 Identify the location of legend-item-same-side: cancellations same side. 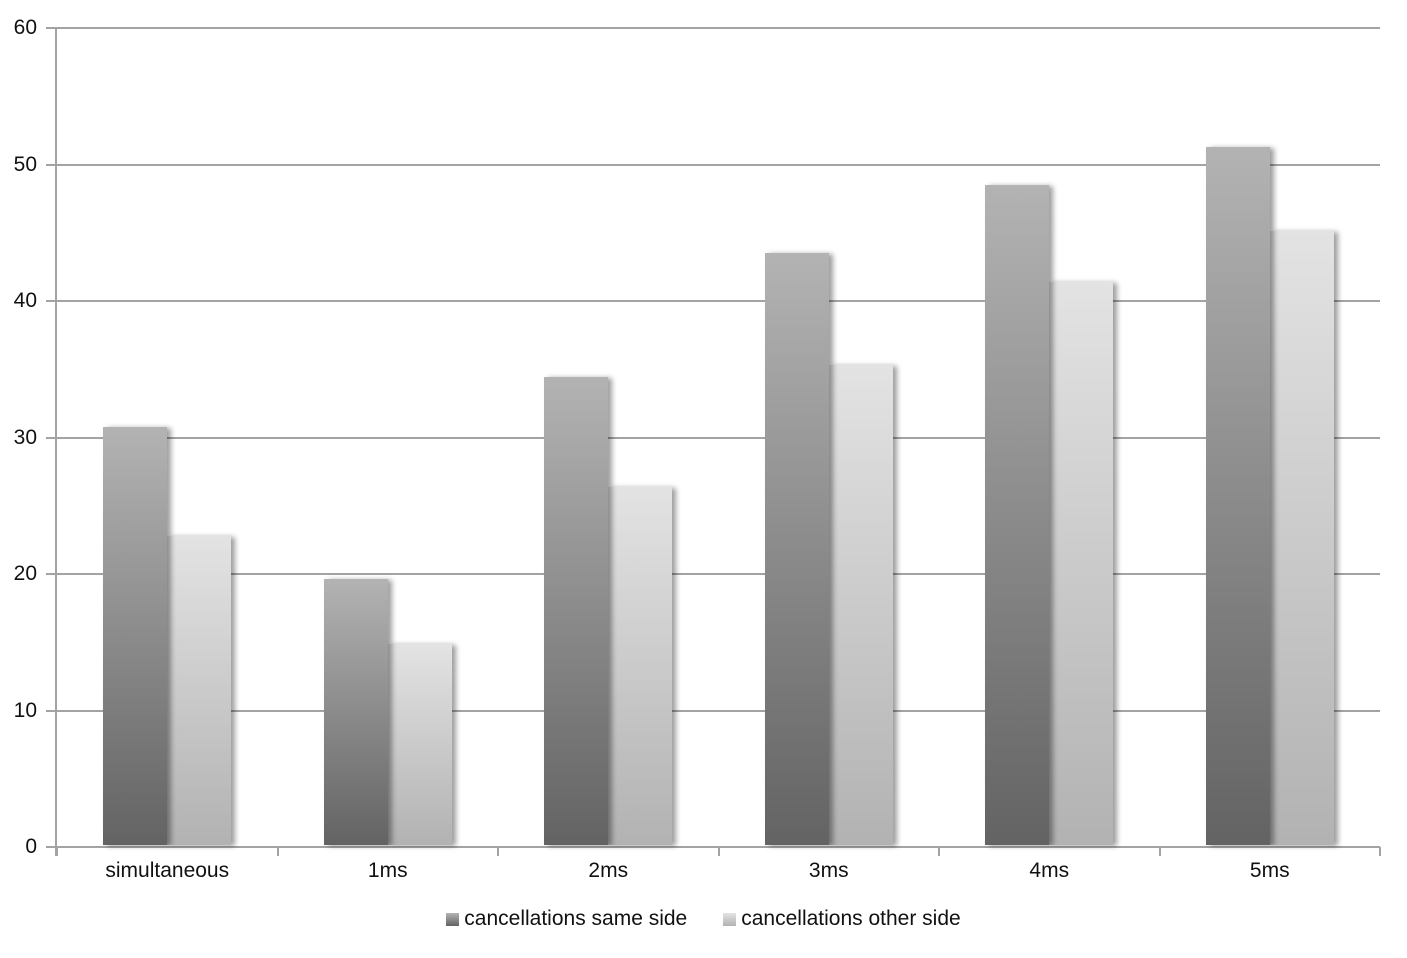
(566, 919).